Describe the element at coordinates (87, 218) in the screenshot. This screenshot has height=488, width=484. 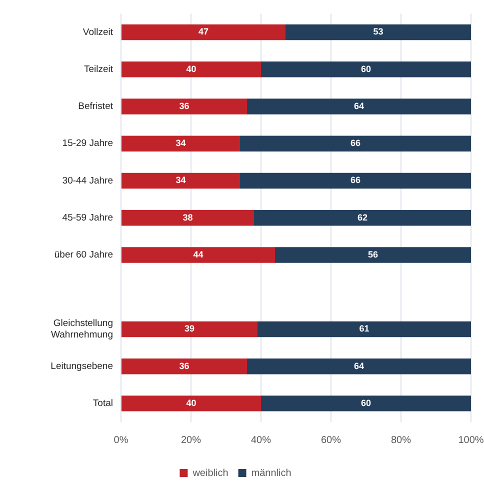
I see `y-tick-label: 45-59 Jahre` at that location.